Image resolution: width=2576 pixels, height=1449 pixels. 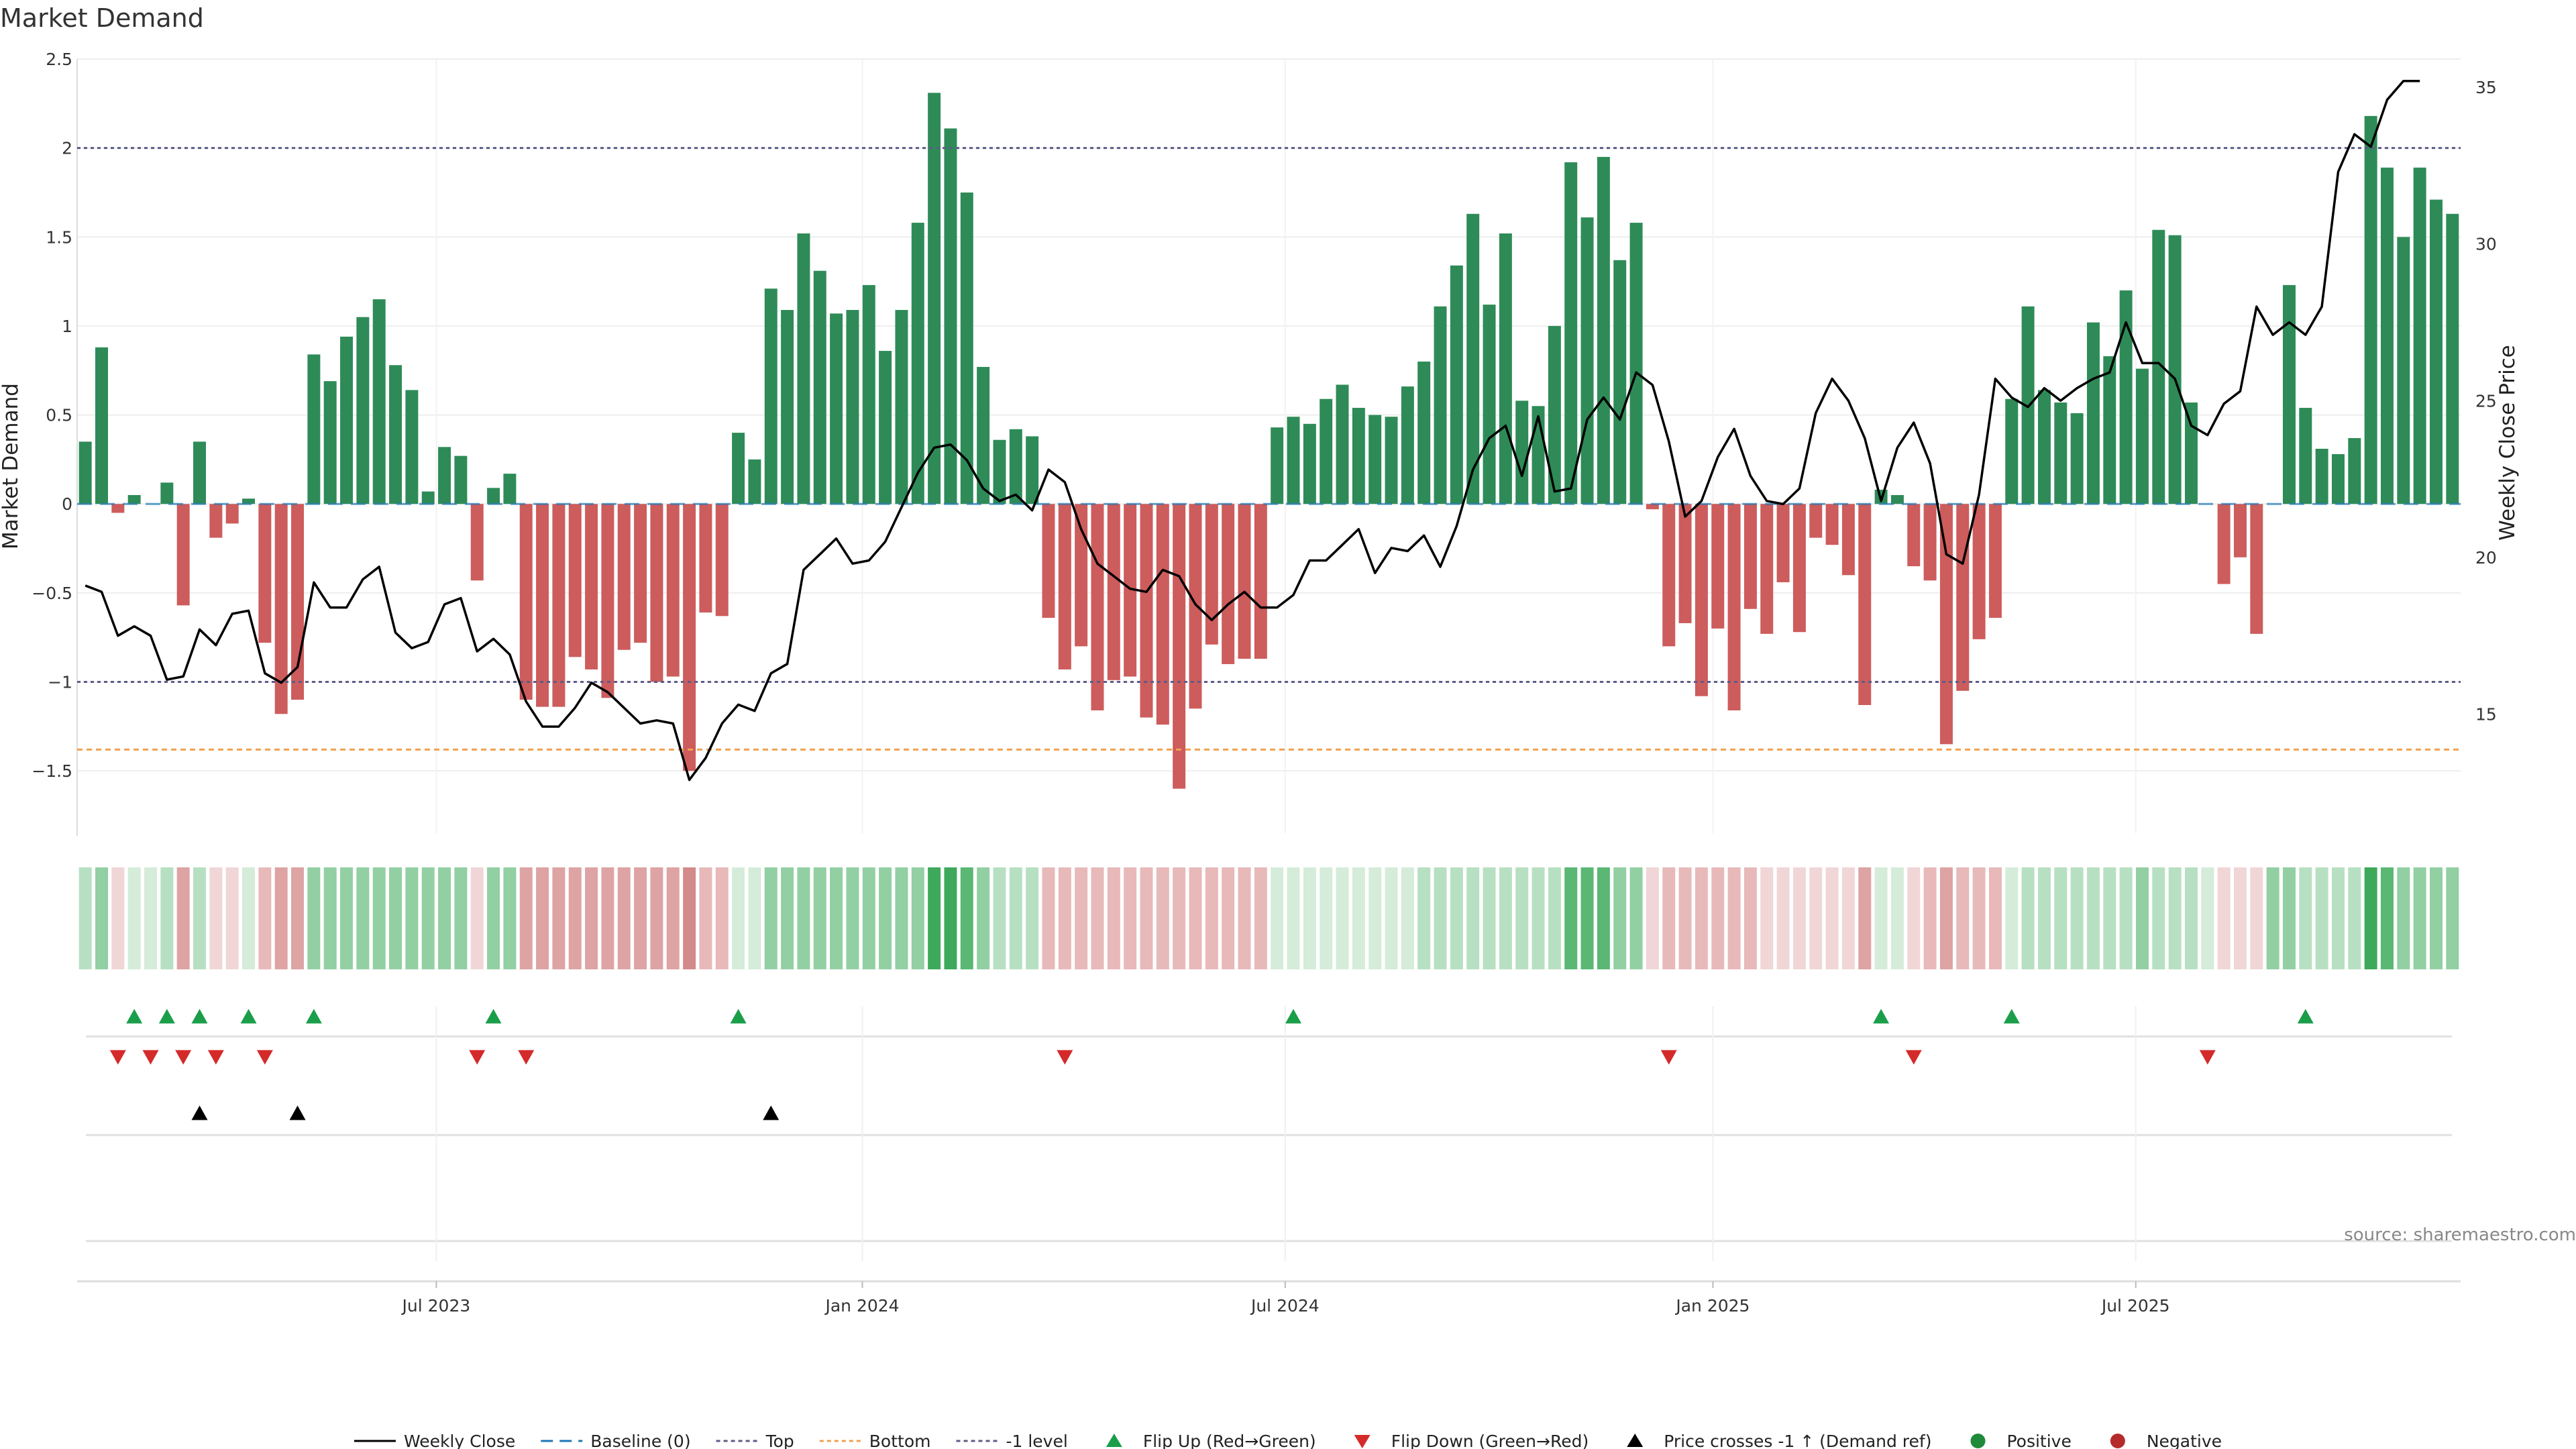 What do you see at coordinates (2486, 401) in the screenshot?
I see `y-tick-right: 25` at bounding box center [2486, 401].